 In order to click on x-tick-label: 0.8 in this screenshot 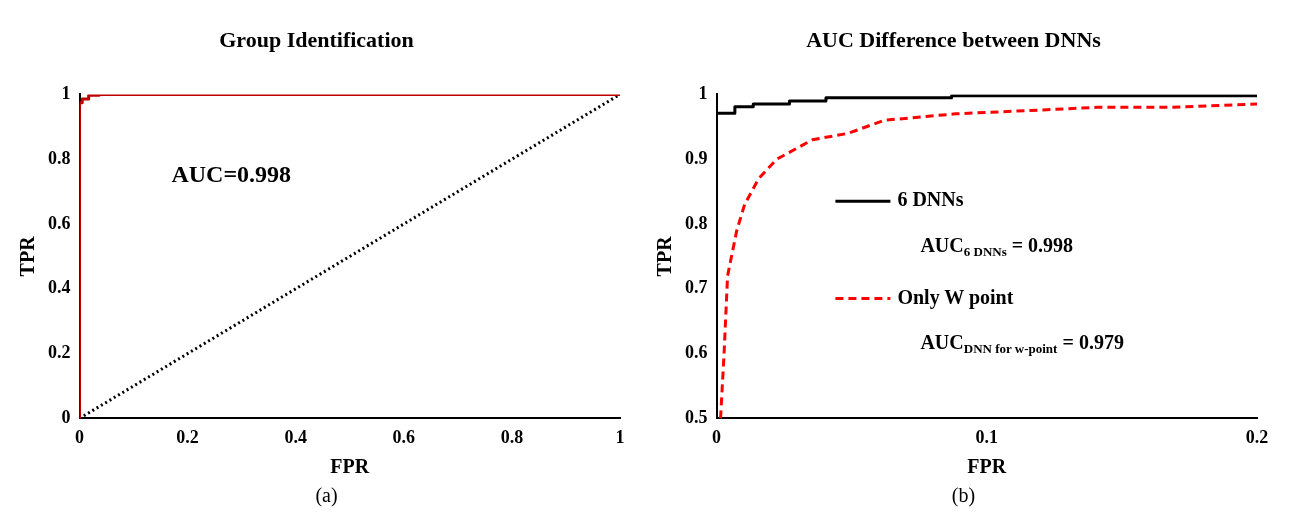, I will do `click(512, 436)`.